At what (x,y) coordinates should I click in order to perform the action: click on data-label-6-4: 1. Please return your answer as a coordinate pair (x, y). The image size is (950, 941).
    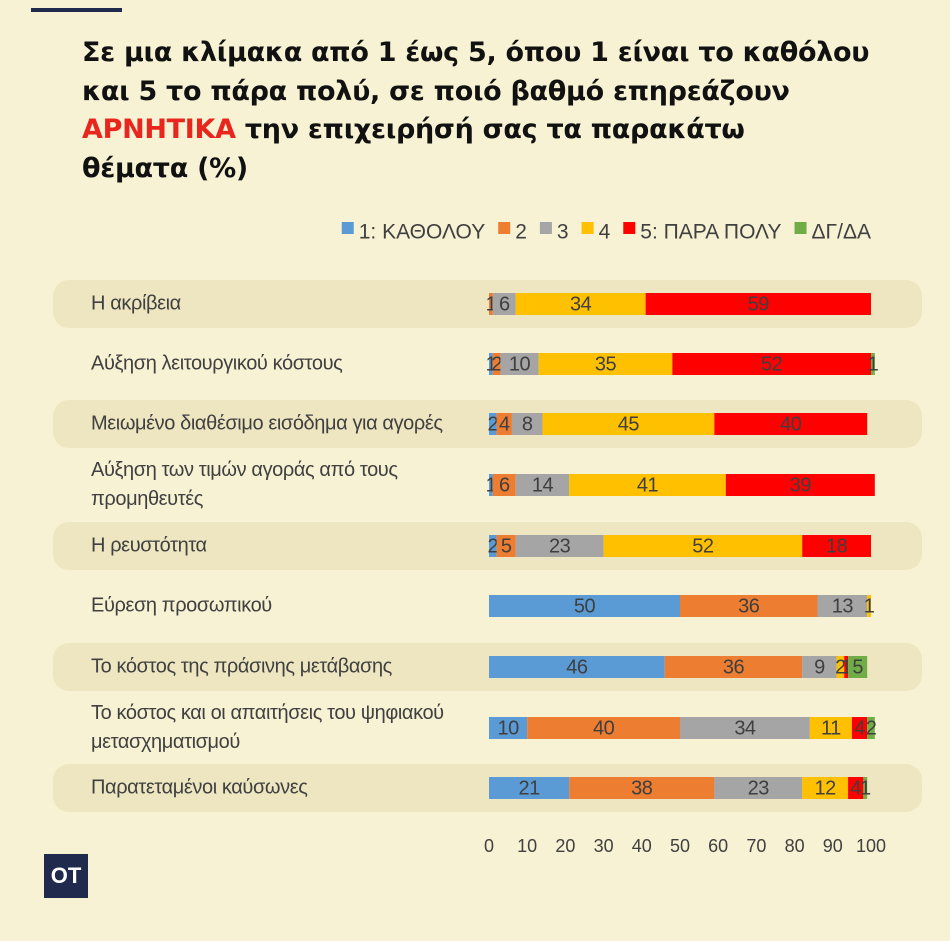
    Looking at the image, I should click on (846, 667).